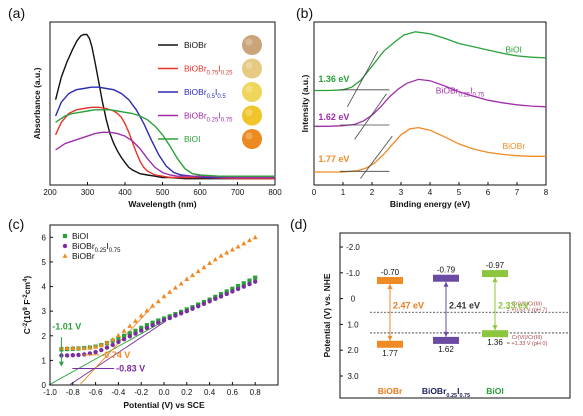  Describe the element at coordinates (353, 299) in the screenshot. I see `y-tick-label: 0` at that location.